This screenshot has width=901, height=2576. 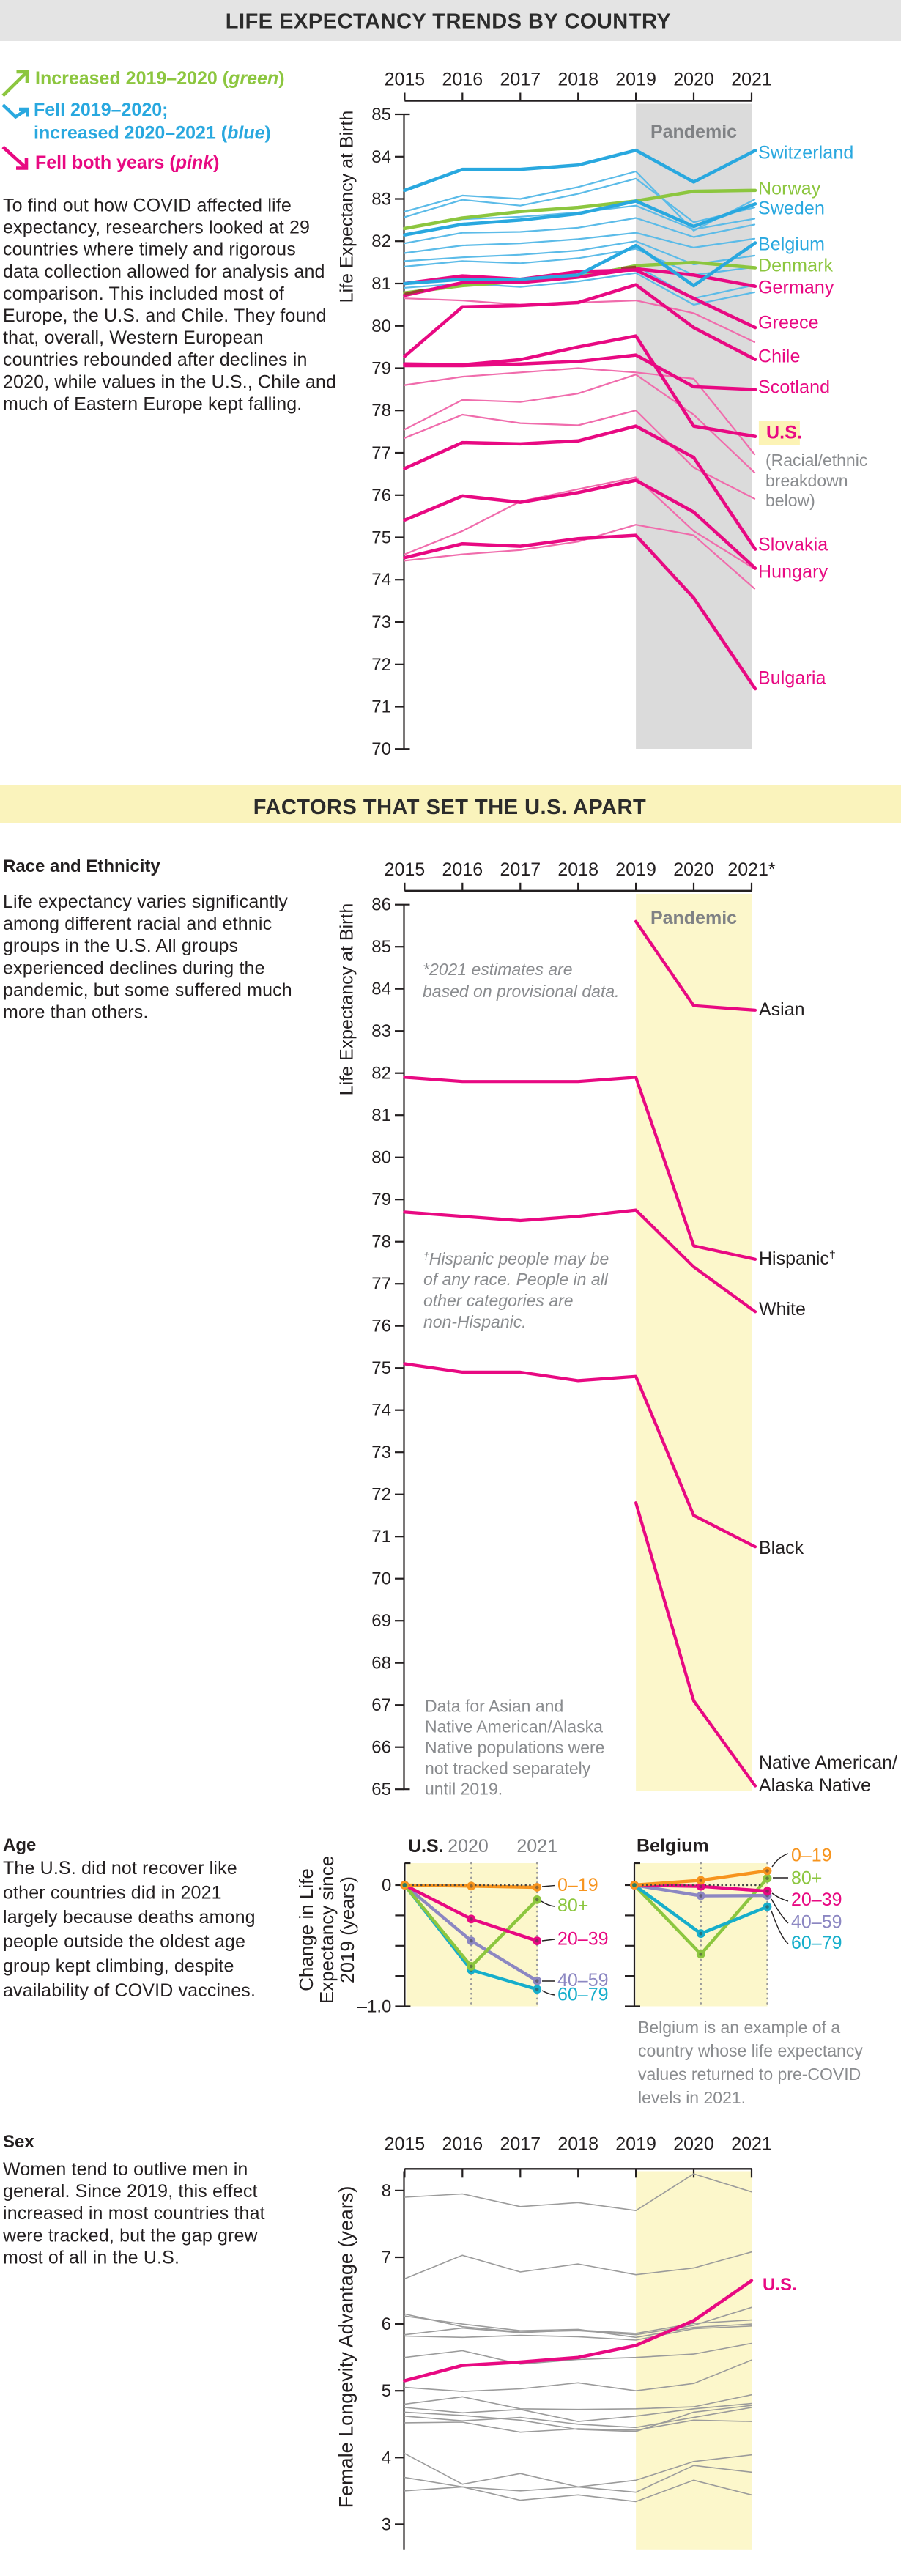 I want to click on svg-text: Scotland, so click(x=794, y=387).